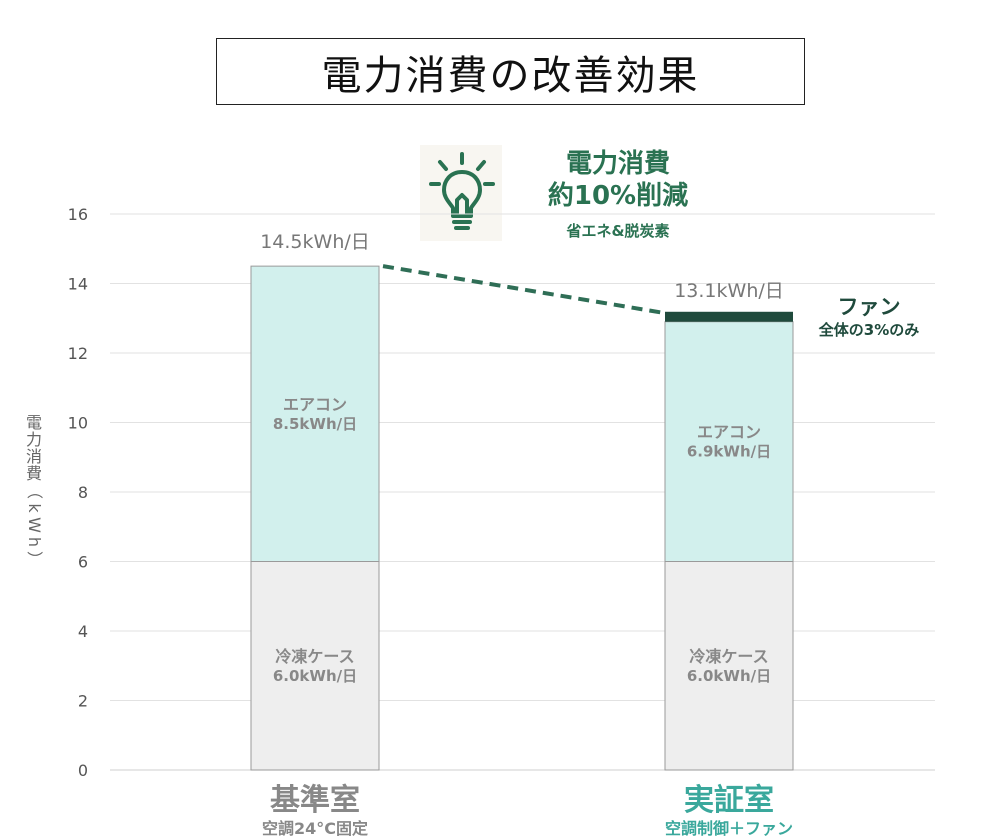 The width and height of the screenshot is (988, 837). What do you see at coordinates (729, 291) in the screenshot?
I see `total-label: 13.1kWh/日` at bounding box center [729, 291].